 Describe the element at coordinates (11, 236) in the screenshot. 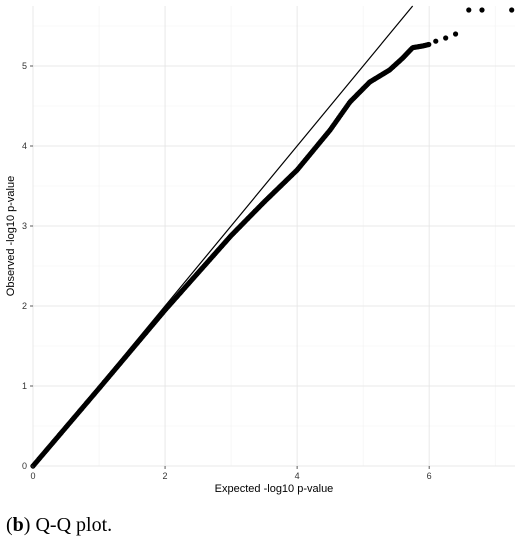

I see `y-axis-title: Observed -log10 p-value` at that location.